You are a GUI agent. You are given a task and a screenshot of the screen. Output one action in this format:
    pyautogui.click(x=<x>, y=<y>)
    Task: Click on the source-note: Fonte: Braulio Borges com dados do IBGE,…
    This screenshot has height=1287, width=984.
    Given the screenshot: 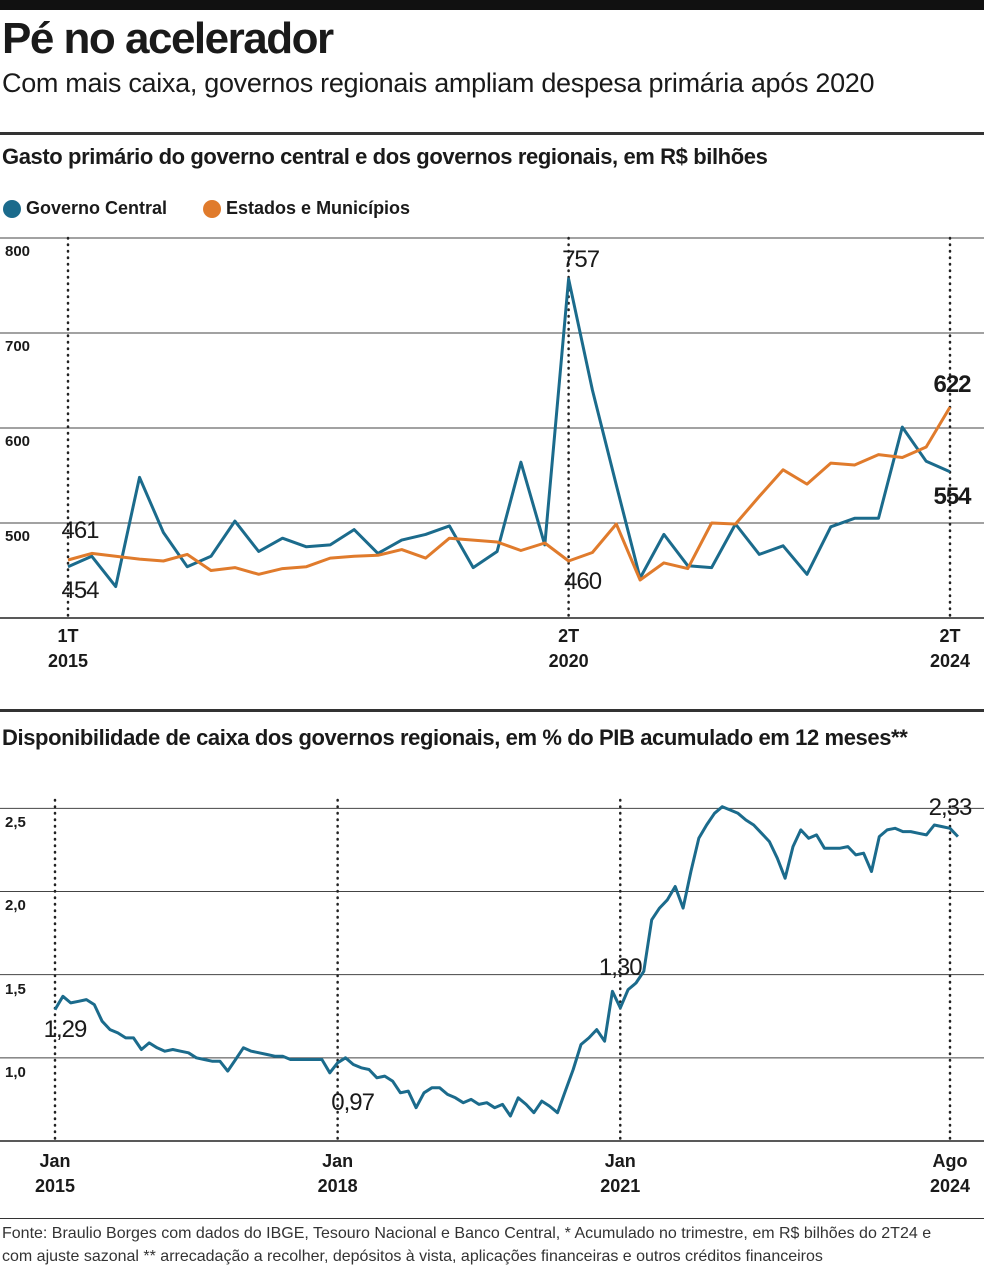 What is the action you would take?
    pyautogui.click(x=467, y=1245)
    